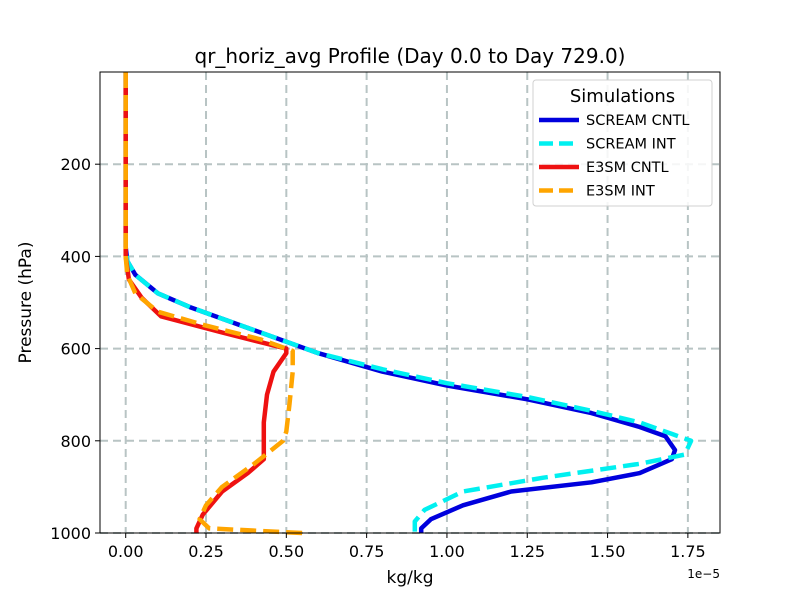 The image size is (800, 600). What do you see at coordinates (627, 168) in the screenshot?
I see `legend-label: E3SM CNTL` at bounding box center [627, 168].